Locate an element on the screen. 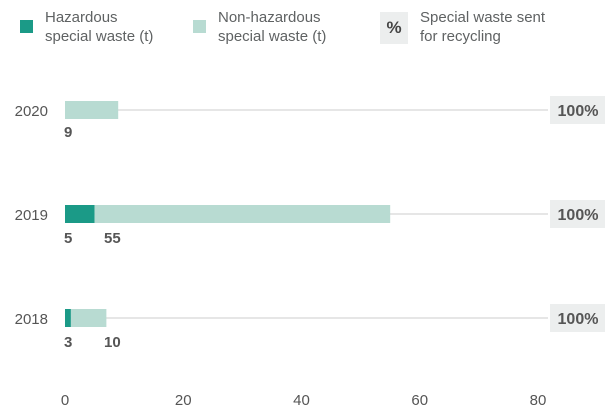 The image size is (607, 413). percent-label-2020: 100% is located at coordinates (578, 111).